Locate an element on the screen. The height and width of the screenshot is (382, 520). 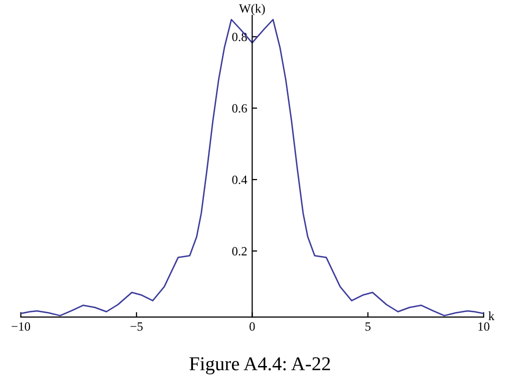
y-tick-label: 0.4 is located at coordinates (240, 180).